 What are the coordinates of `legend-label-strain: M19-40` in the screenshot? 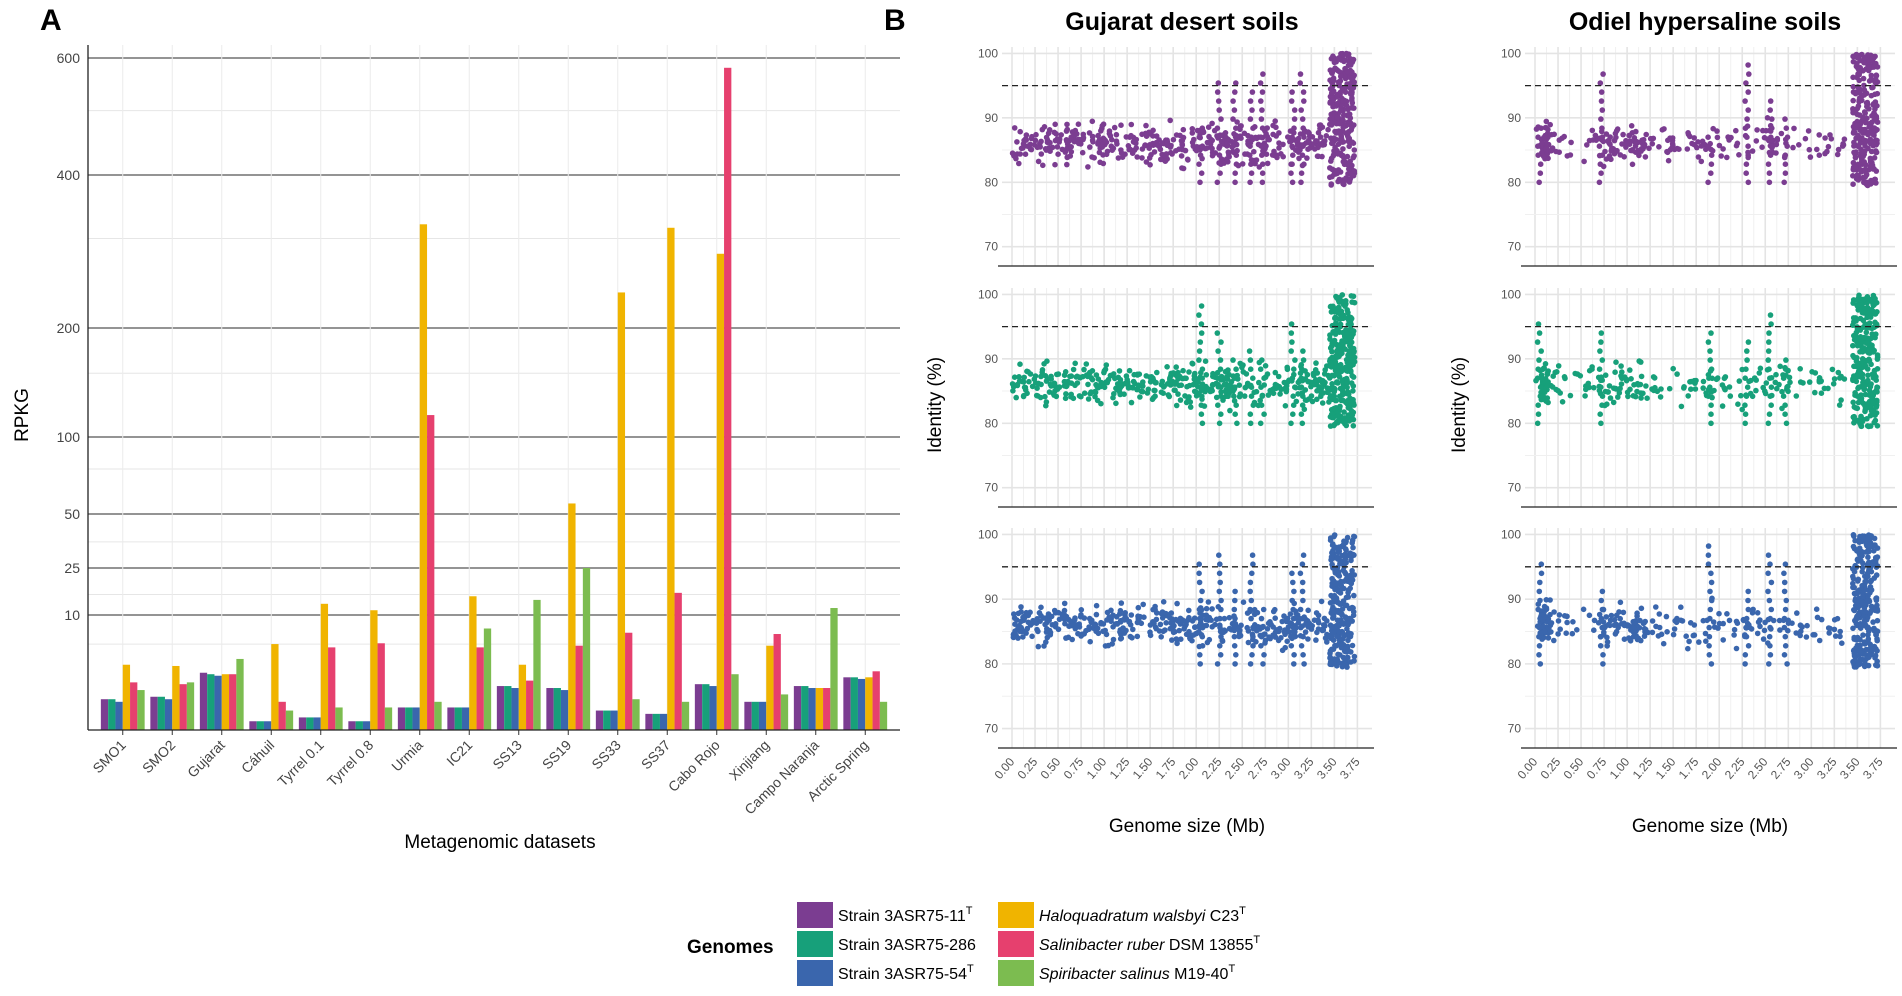 It's located at (1199, 974).